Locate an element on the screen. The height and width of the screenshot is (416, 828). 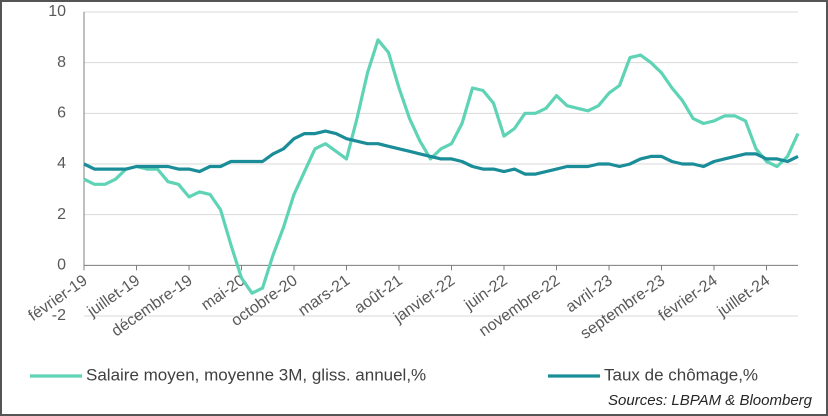
y-tick-label: 6 is located at coordinates (61, 113).